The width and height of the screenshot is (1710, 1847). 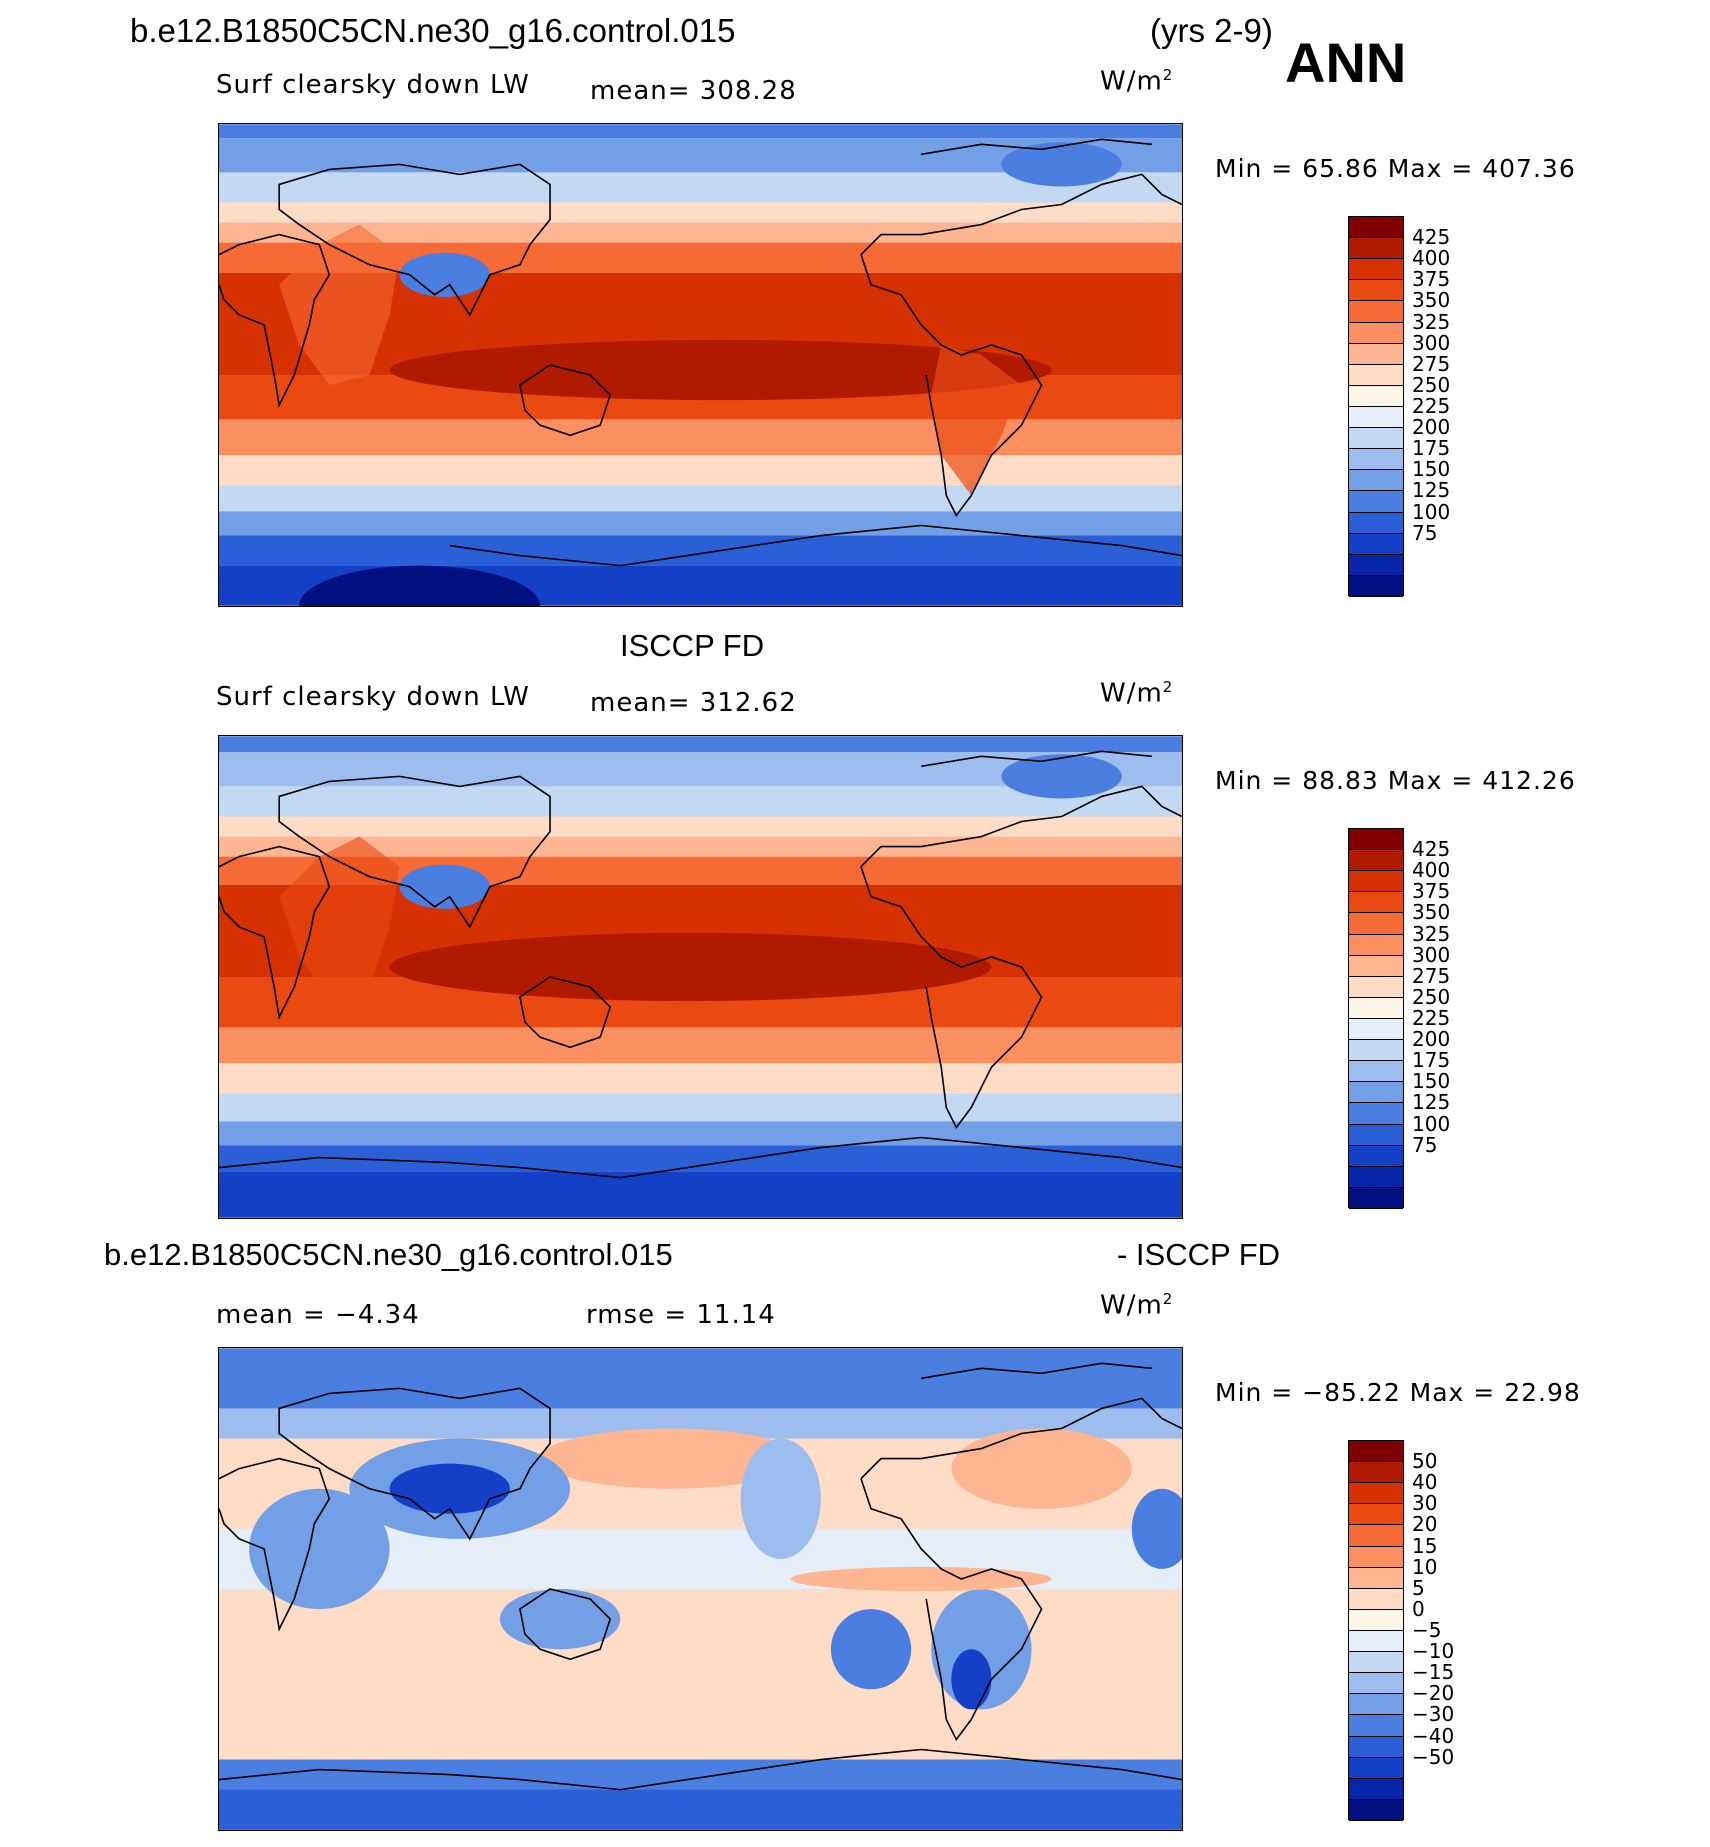 What do you see at coordinates (1395, 168) in the screenshot?
I see `panel1-minmax: Min = 65.86 Max = 407.36` at bounding box center [1395, 168].